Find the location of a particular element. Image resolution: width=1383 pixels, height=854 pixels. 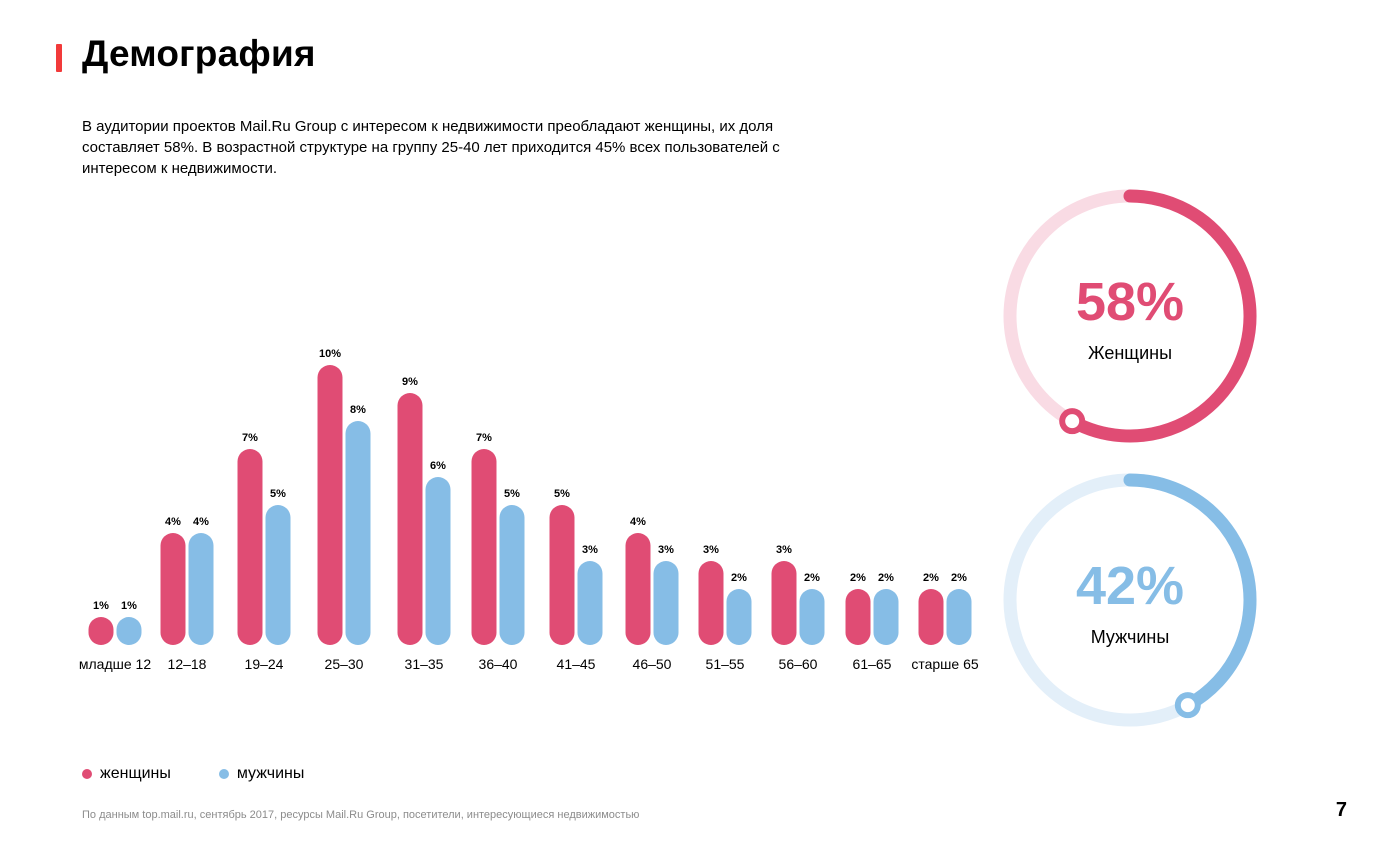

legend-dot-men is located at coordinates (223, 774).